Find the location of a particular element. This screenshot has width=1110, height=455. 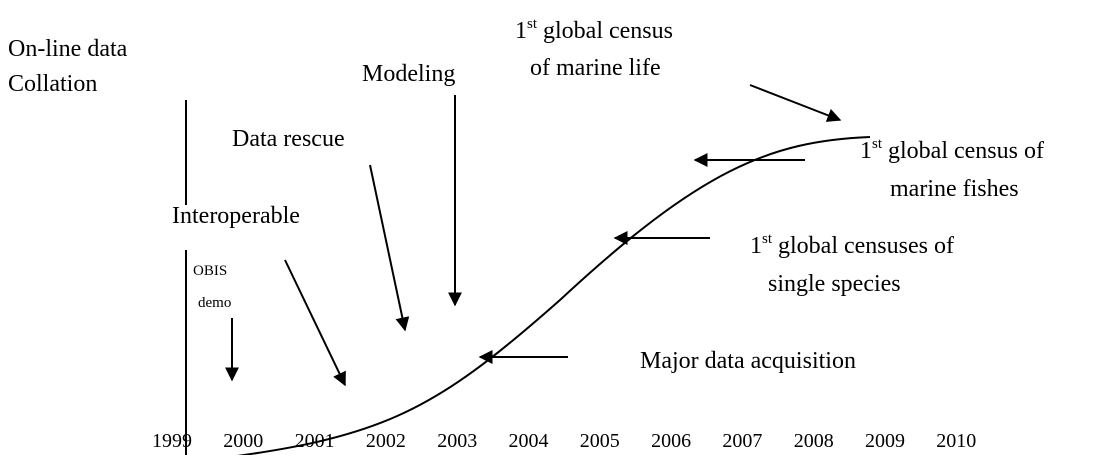

year-label: 2001 is located at coordinates (315, 441).